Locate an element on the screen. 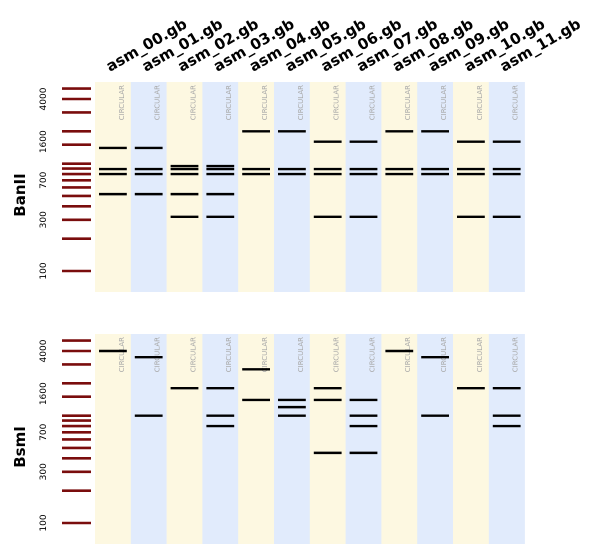 This screenshot has width=601, height=557. enzyme-label: BsmI is located at coordinates (20, 447).